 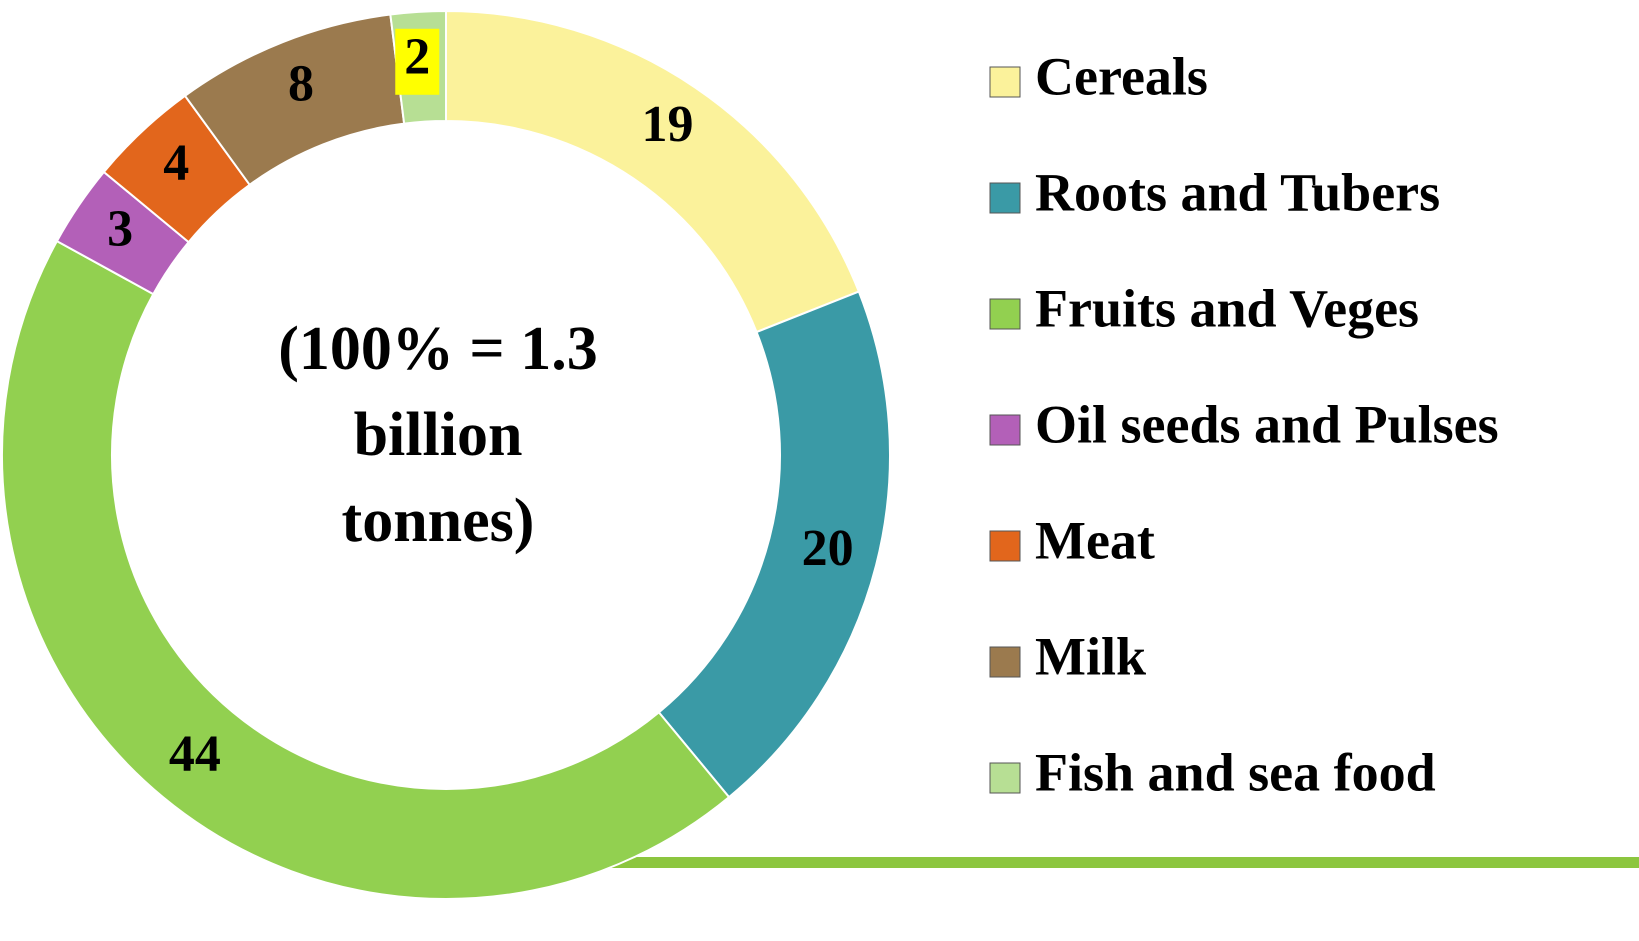 What do you see at coordinates (1112, 862) in the screenshot?
I see `decor-line` at bounding box center [1112, 862].